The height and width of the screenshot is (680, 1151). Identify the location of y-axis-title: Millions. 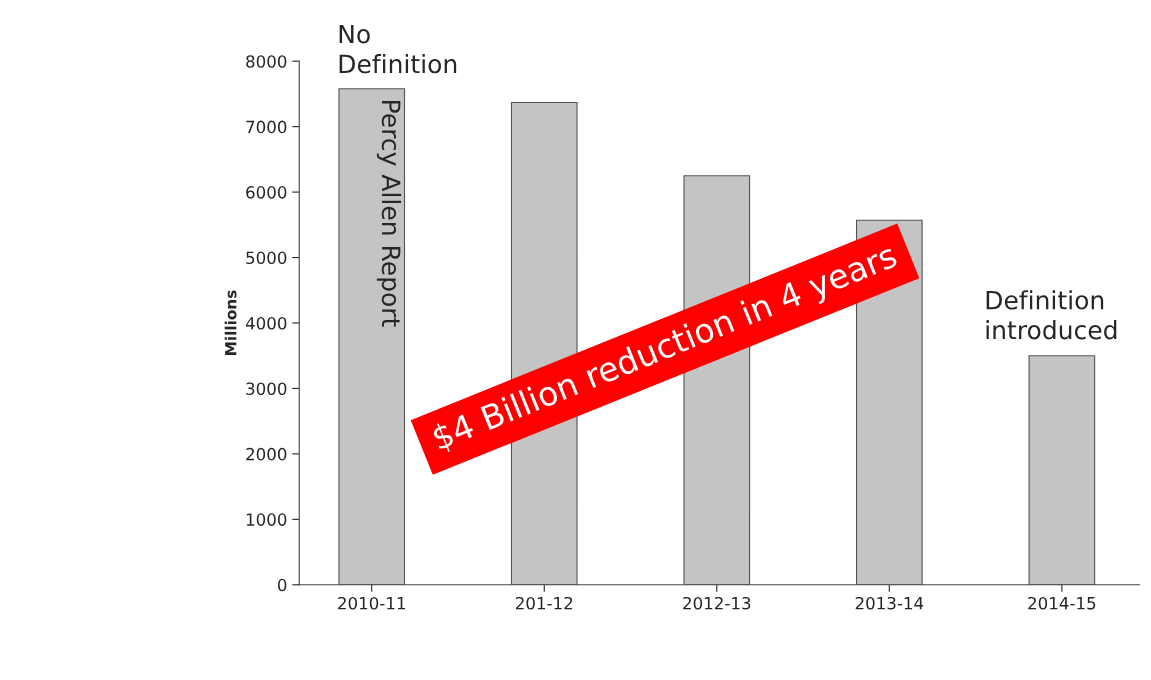
(230, 322).